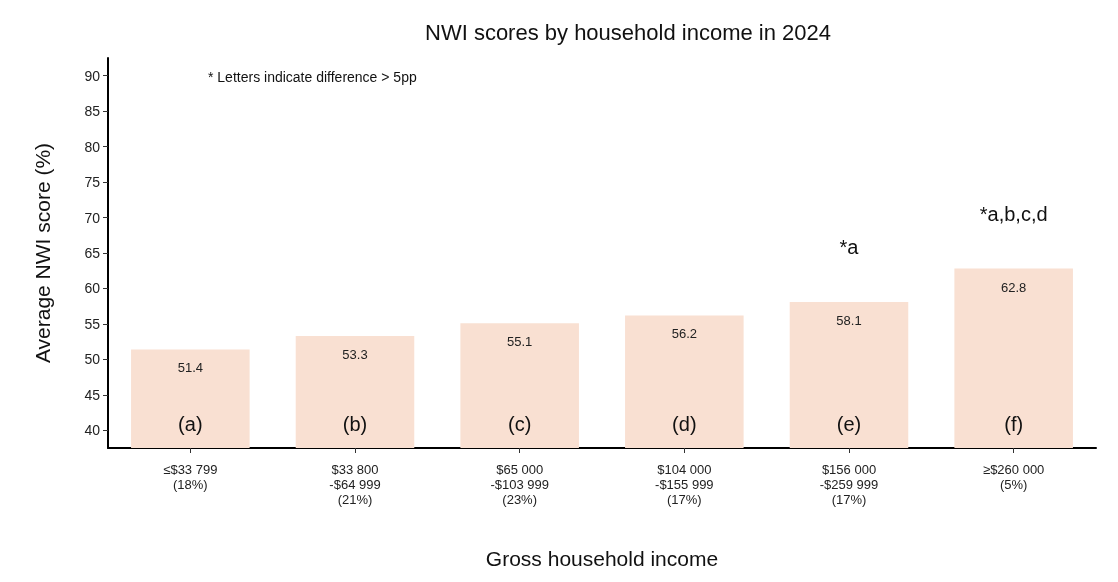  What do you see at coordinates (92, 111) in the screenshot?
I see `y-tick-label: 85` at bounding box center [92, 111].